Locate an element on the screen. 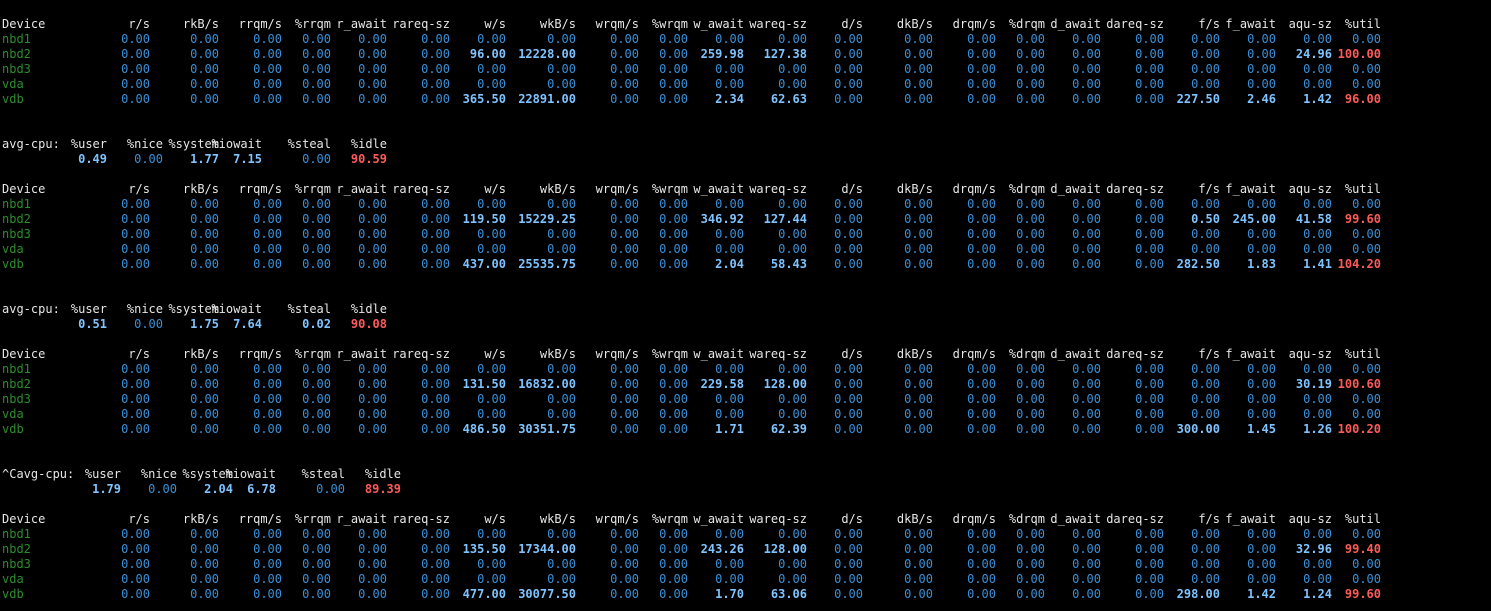 The image size is (1491, 611). metric-value: 119.50 is located at coordinates (484, 219).